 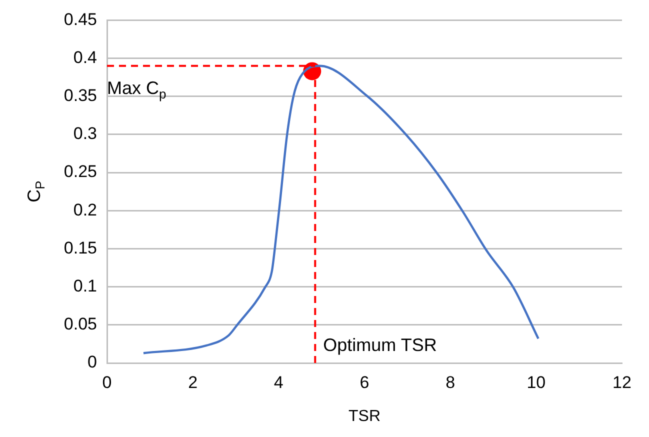 What do you see at coordinates (36, 191) in the screenshot?
I see `y-axis-title: CP` at bounding box center [36, 191].